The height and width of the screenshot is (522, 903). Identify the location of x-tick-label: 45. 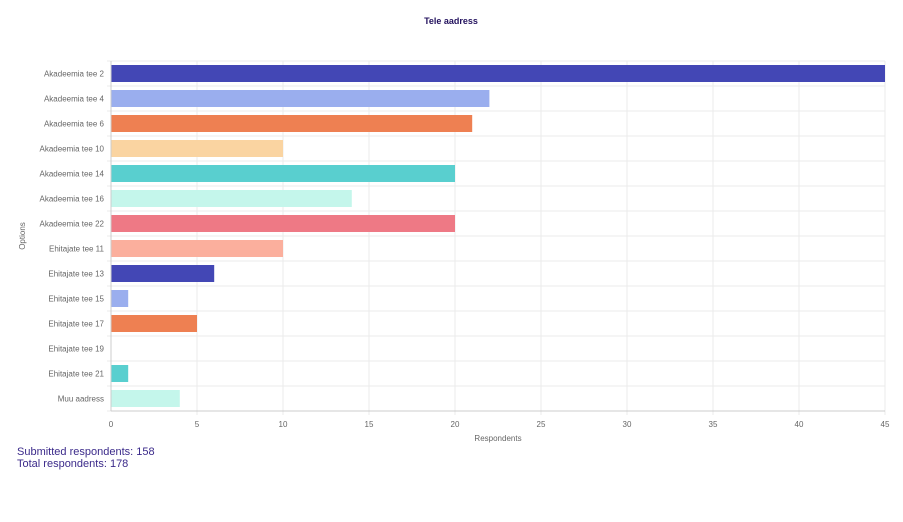
(885, 424).